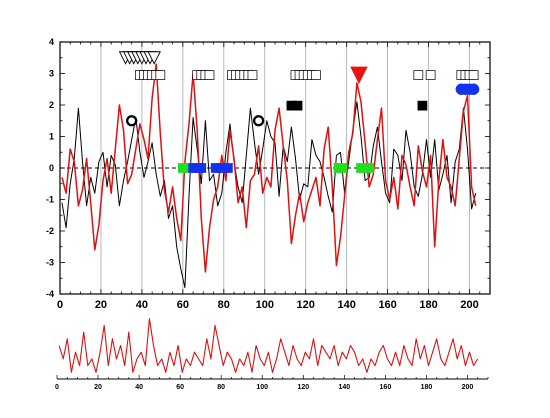  I want to click on y-tick-label: -1, so click(50, 200).